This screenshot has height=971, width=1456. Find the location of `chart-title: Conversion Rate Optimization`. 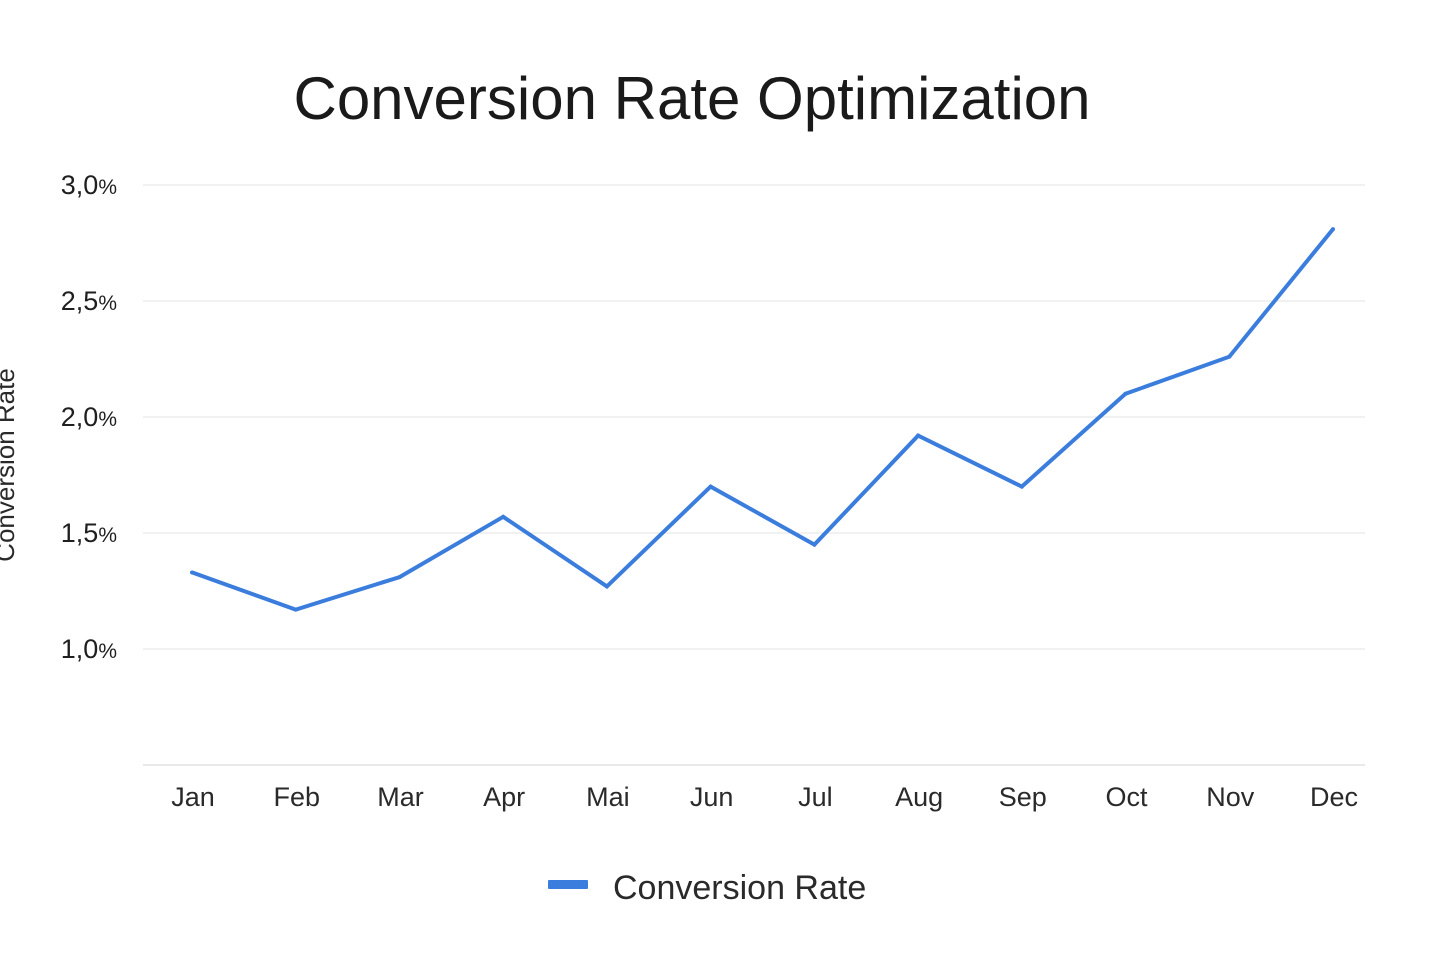

chart-title: Conversion Rate Optimization is located at coordinates (691, 98).